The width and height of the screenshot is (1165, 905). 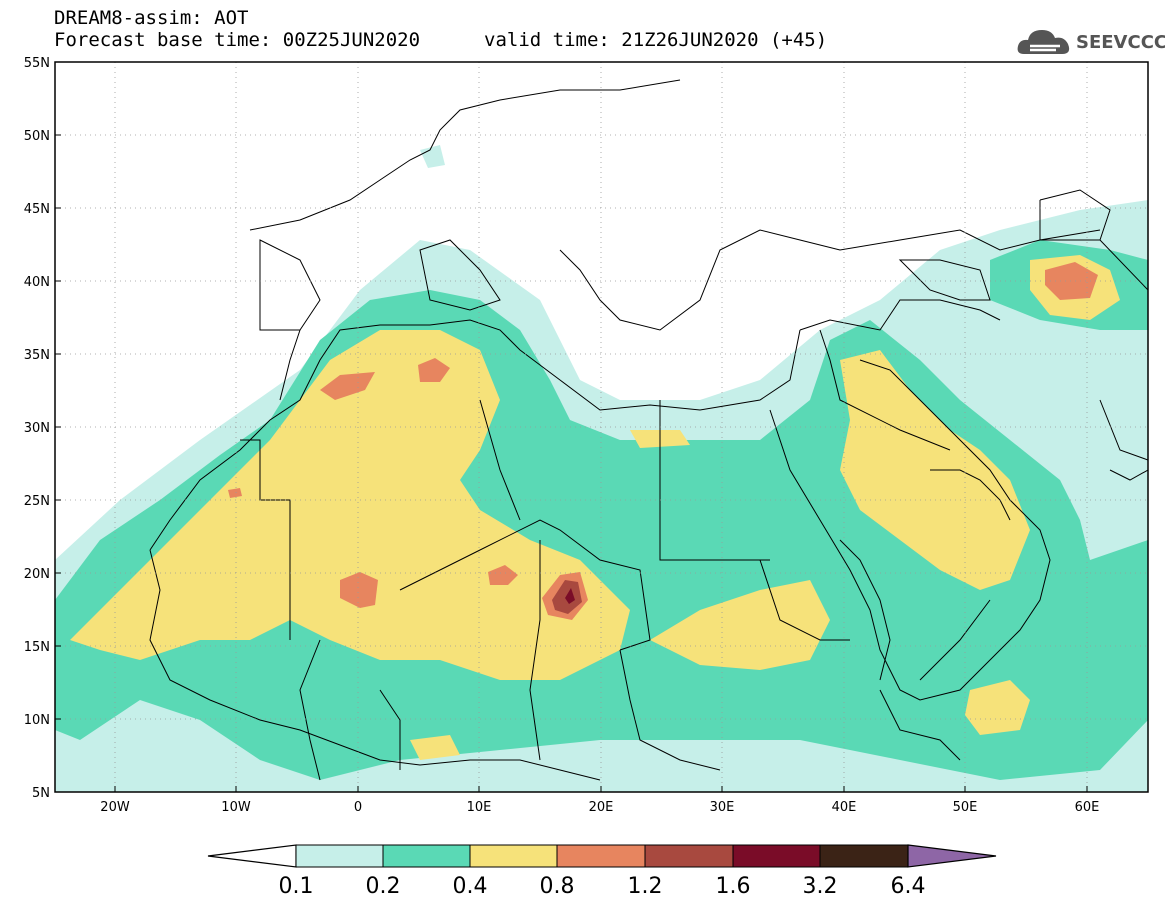 I want to click on lat-label: 50N, so click(x=37, y=136).